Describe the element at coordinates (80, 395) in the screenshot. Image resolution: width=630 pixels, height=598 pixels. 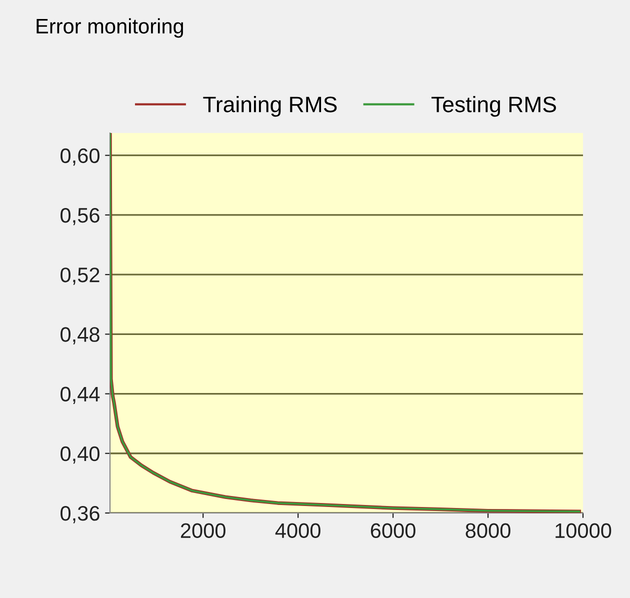
I see `y-tick-label: 0,44` at that location.